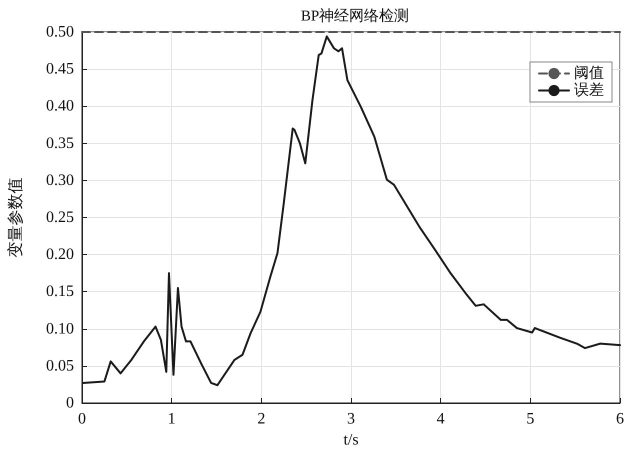  What do you see at coordinates (351, 419) in the screenshot?
I see `x-tick-label: 3` at bounding box center [351, 419].